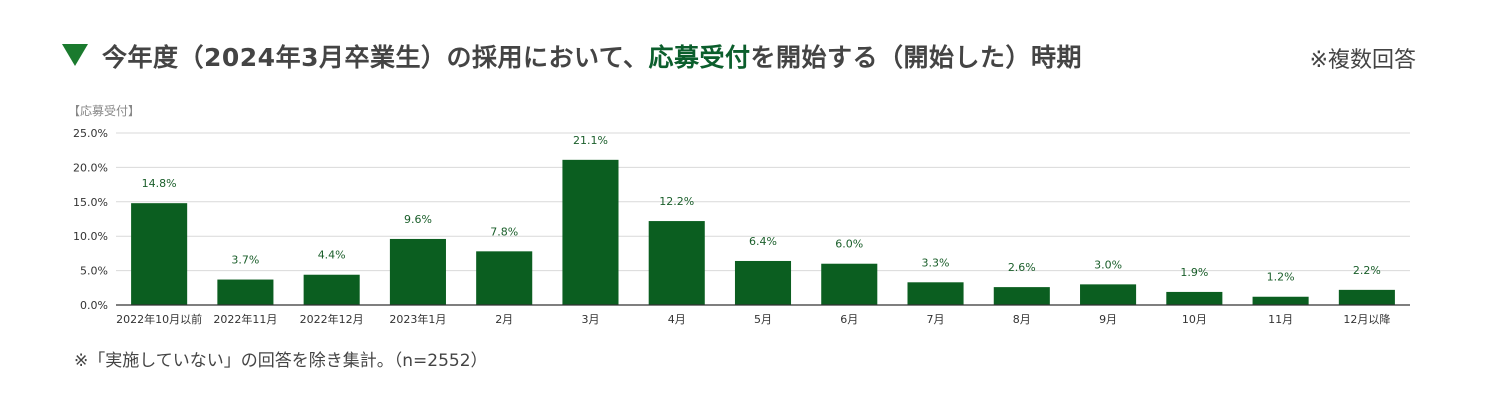 The height and width of the screenshot is (420, 1486). What do you see at coordinates (590, 319) in the screenshot?
I see `x-tick-label: 3月` at bounding box center [590, 319].